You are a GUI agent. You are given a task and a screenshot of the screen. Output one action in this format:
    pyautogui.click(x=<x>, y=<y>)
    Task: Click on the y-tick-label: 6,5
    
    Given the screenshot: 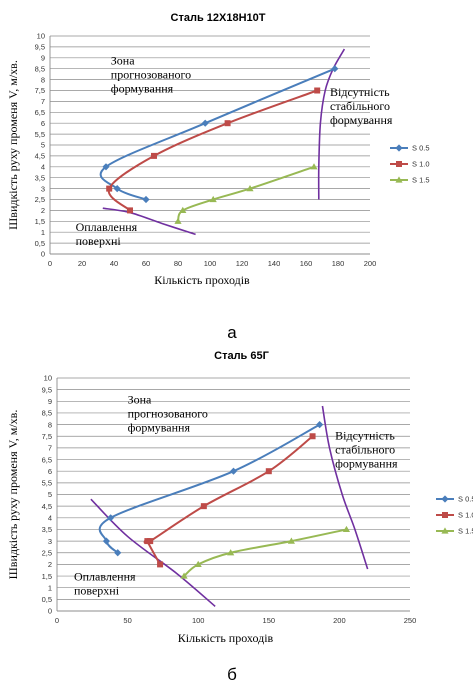 What is the action you would take?
    pyautogui.click(x=40, y=112)
    